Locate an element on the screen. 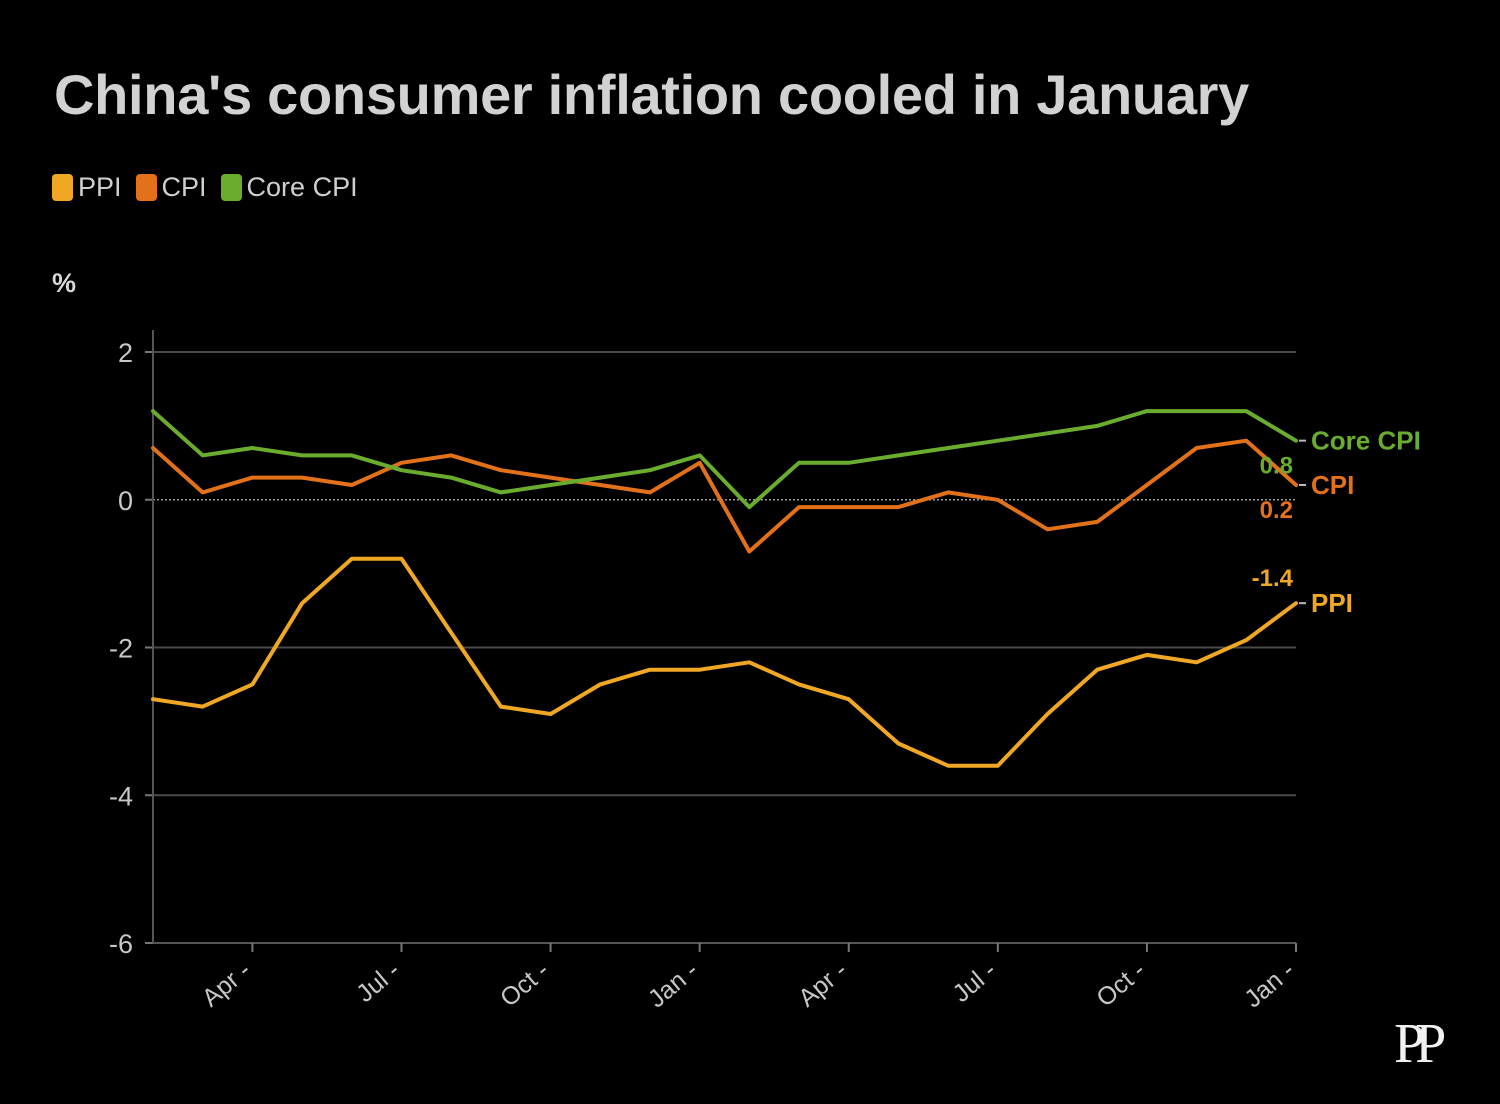 The width and height of the screenshot is (1500, 1104). y-tick-label: -6 is located at coordinates (121, 944).